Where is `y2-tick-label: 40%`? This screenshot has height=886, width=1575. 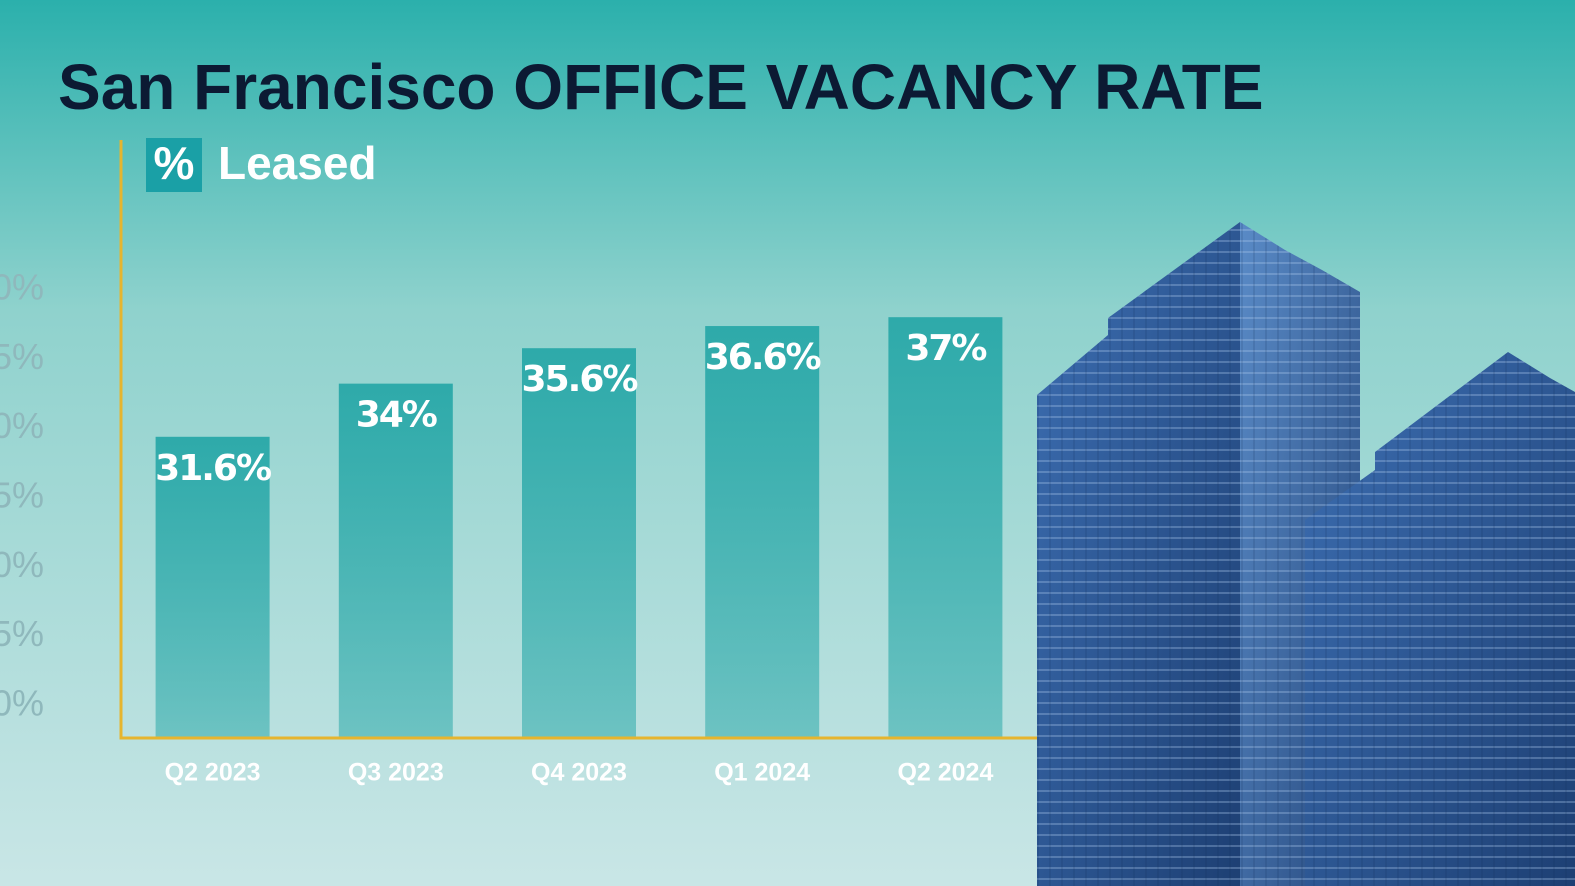
y2-tick-label: 40% is located at coordinates (22, 287).